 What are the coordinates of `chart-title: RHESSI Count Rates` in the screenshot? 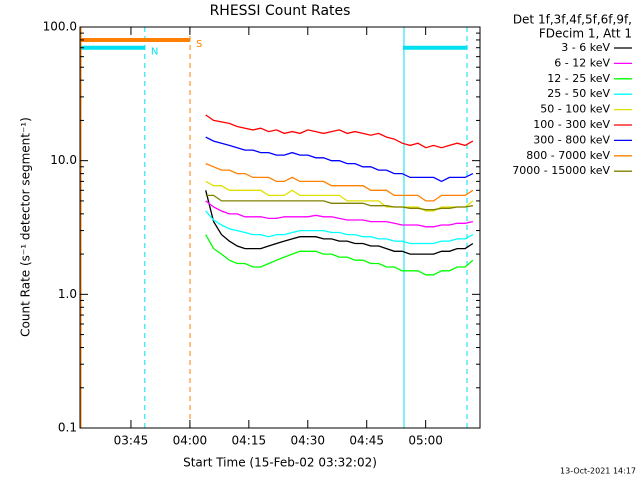 It's located at (280, 11).